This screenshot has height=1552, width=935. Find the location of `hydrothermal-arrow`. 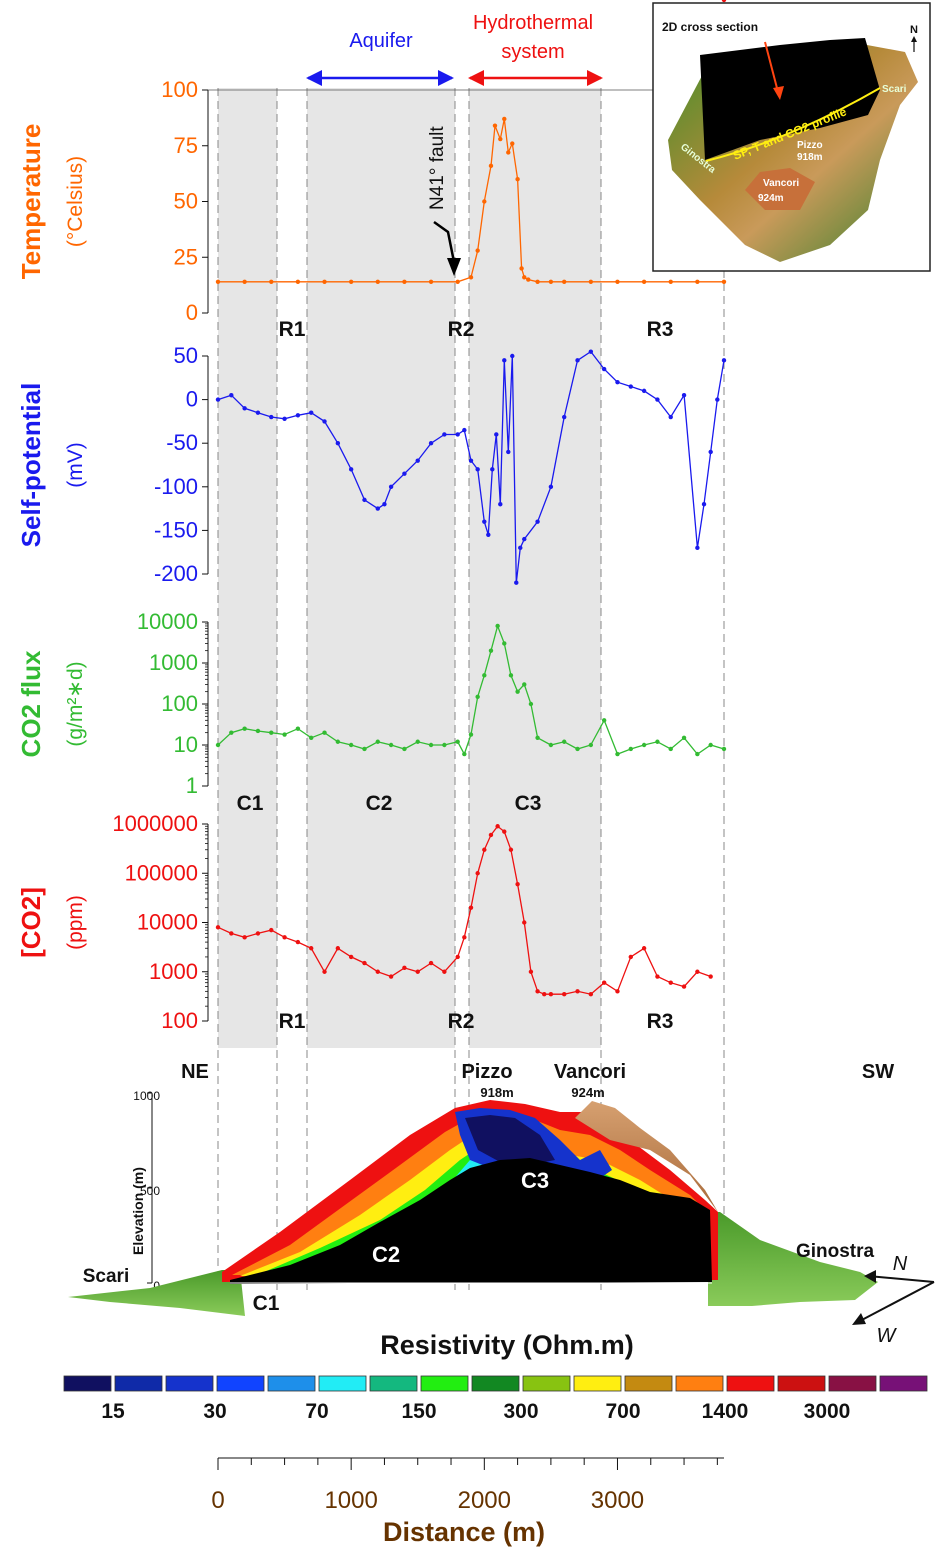

hydrothermal-arrow is located at coordinates (535, 78).